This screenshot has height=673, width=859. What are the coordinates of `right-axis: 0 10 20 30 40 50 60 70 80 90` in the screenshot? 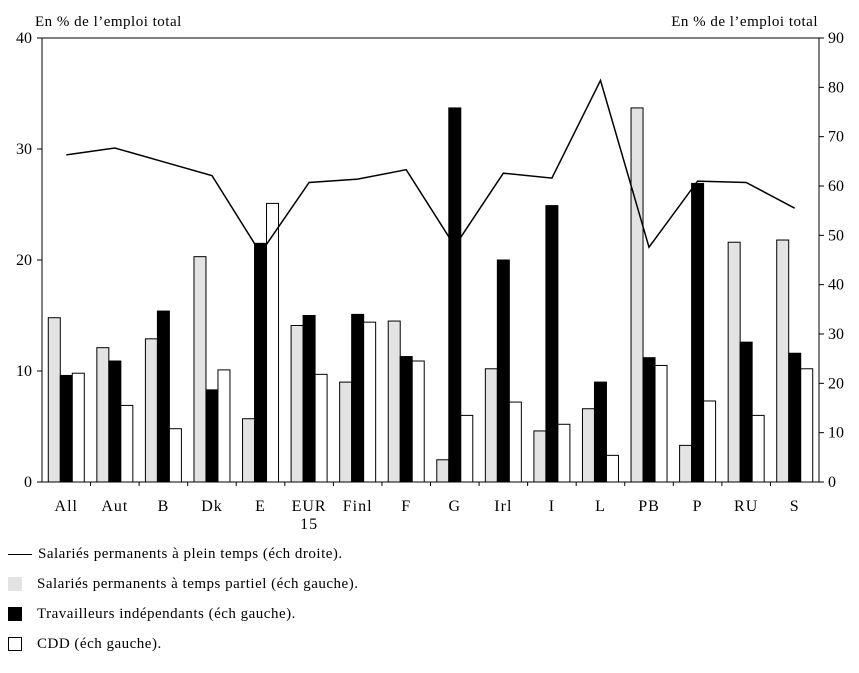 It's located at (831, 260).